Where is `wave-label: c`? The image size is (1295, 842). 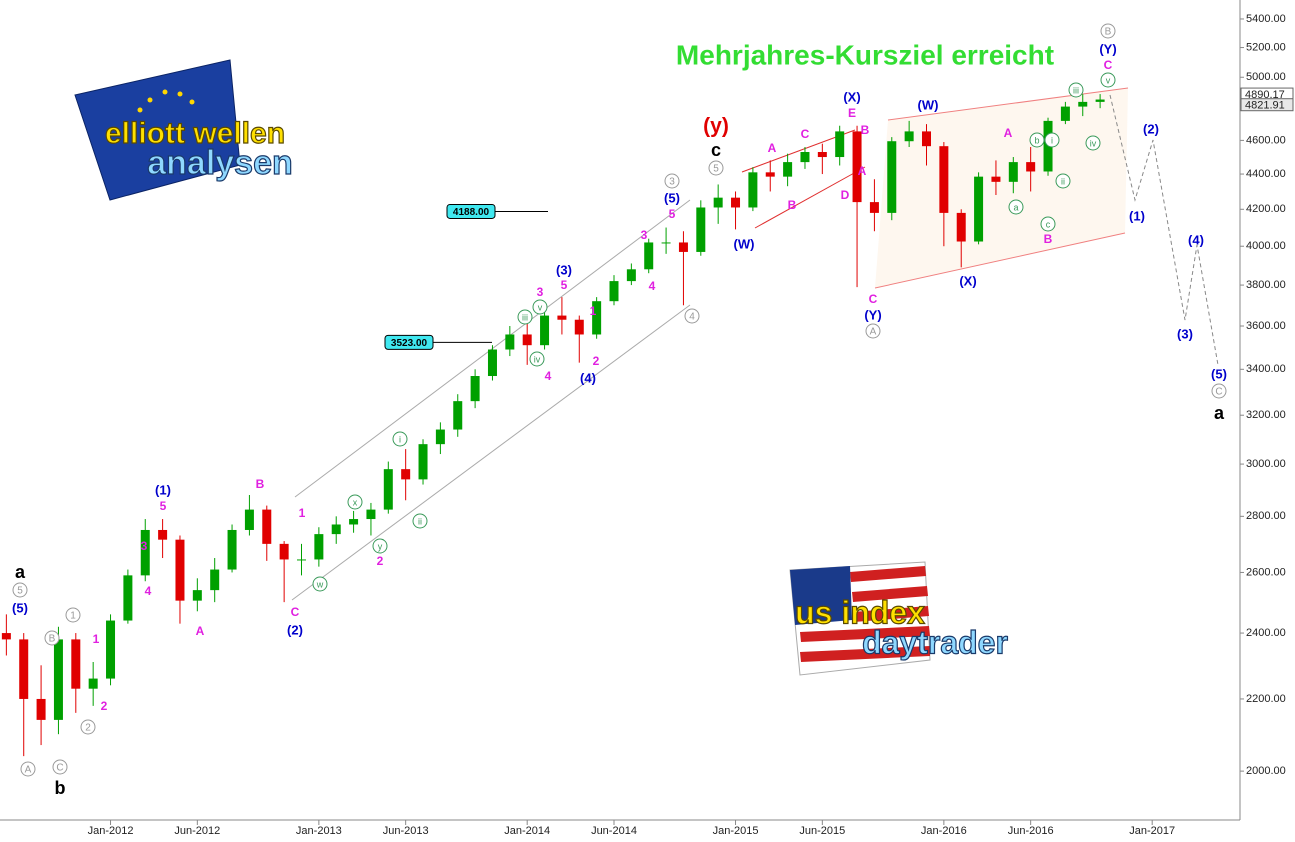 wave-label: c is located at coordinates (1048, 224).